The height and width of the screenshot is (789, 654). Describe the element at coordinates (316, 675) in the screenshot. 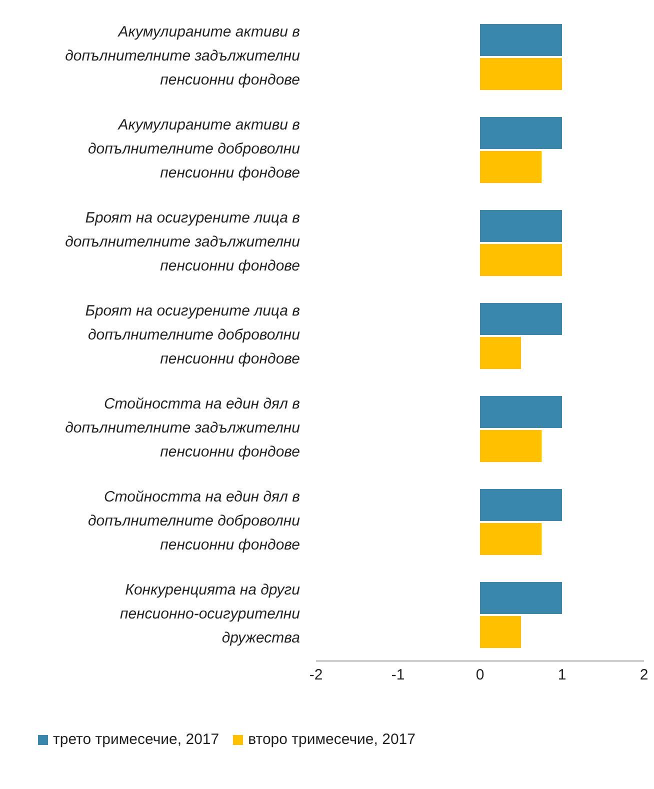

I see `x-tick-label: -2` at that location.